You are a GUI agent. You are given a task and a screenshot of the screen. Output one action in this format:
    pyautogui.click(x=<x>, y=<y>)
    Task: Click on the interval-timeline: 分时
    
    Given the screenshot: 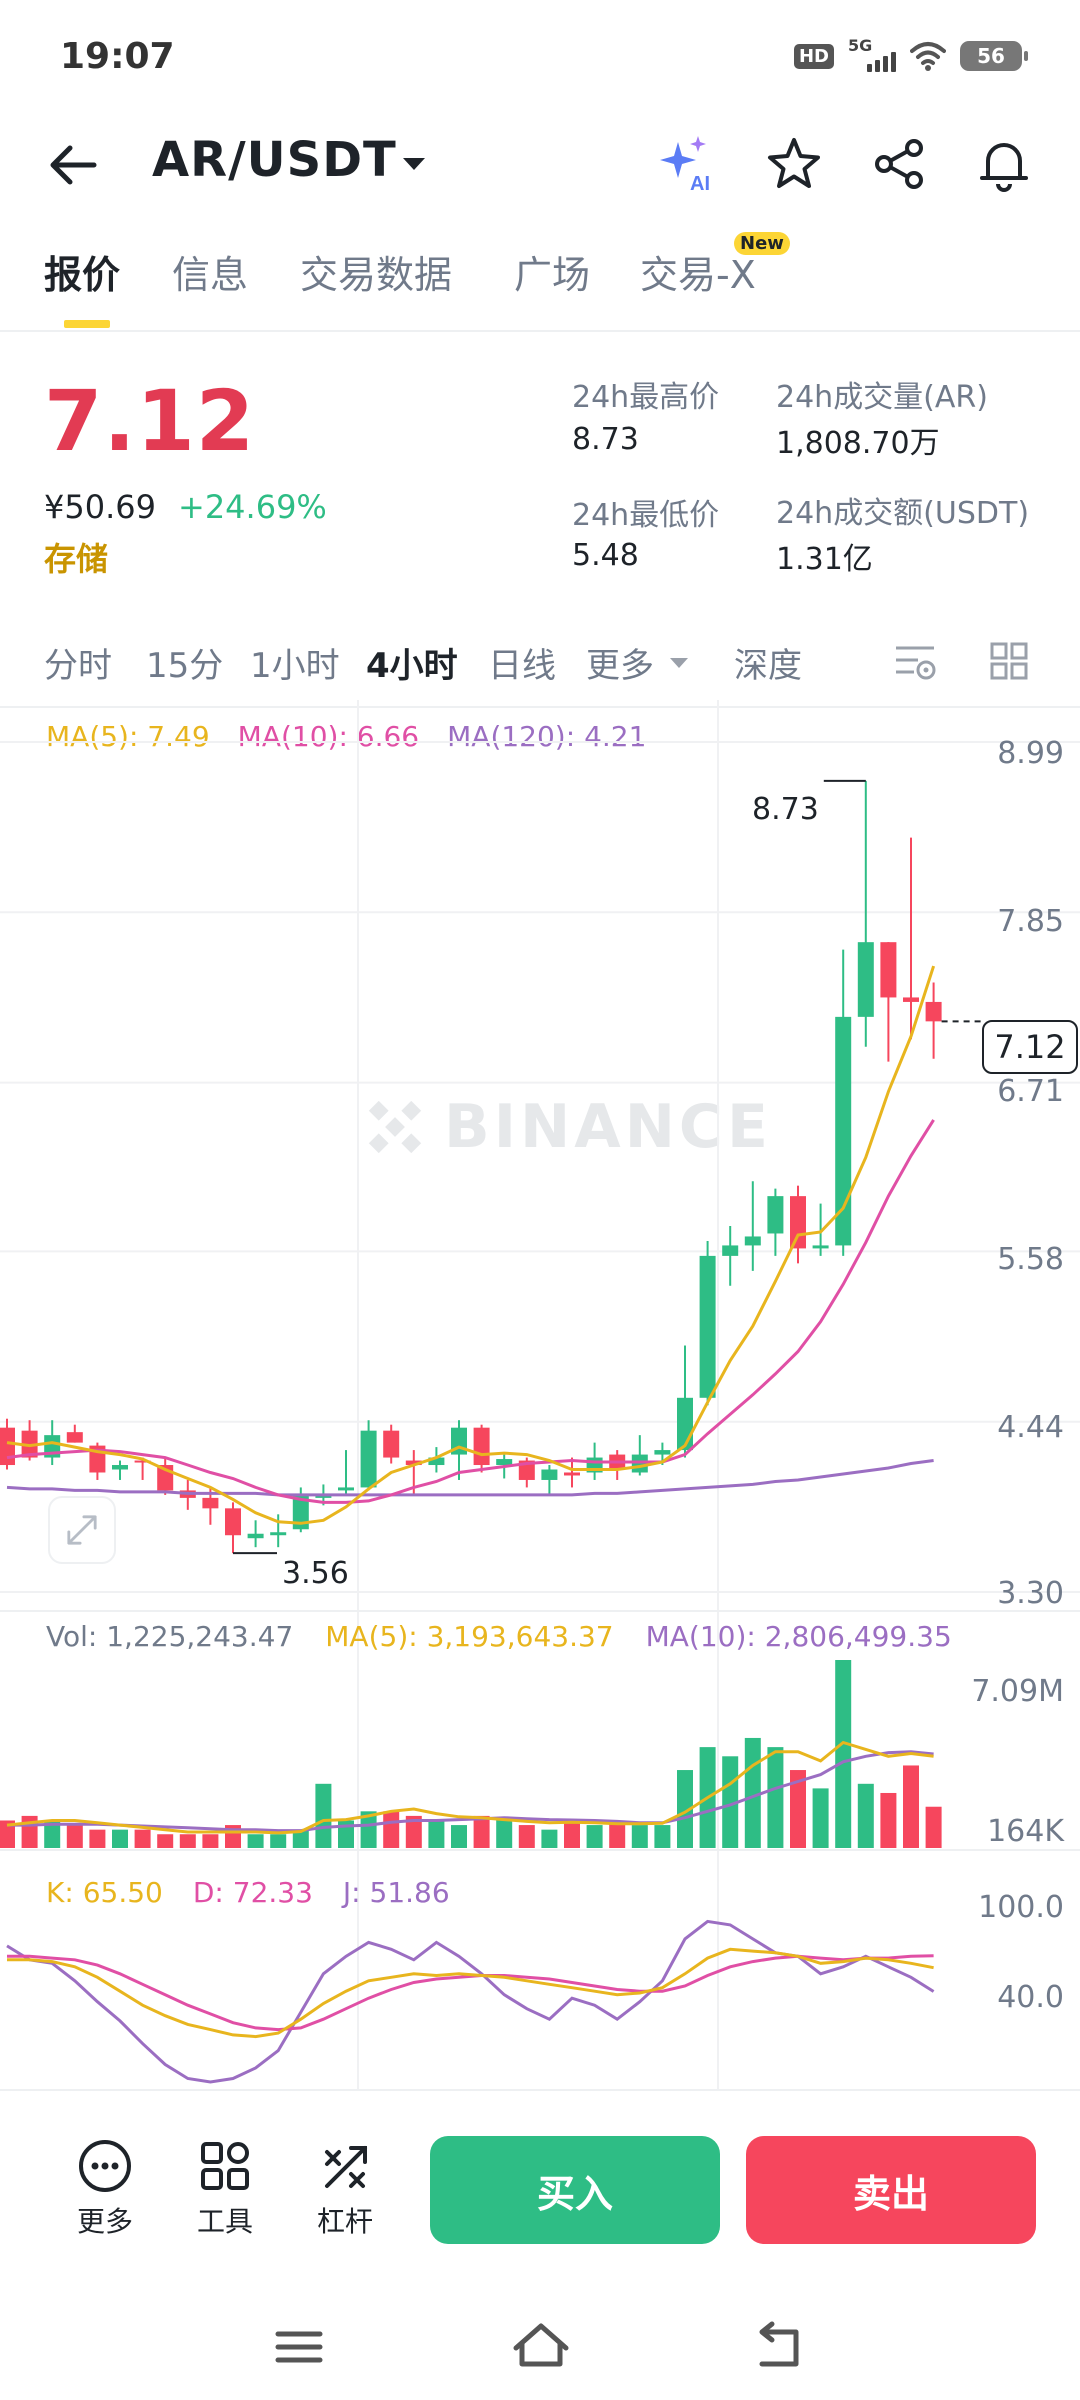 What is the action you would take?
    pyautogui.click(x=78, y=666)
    